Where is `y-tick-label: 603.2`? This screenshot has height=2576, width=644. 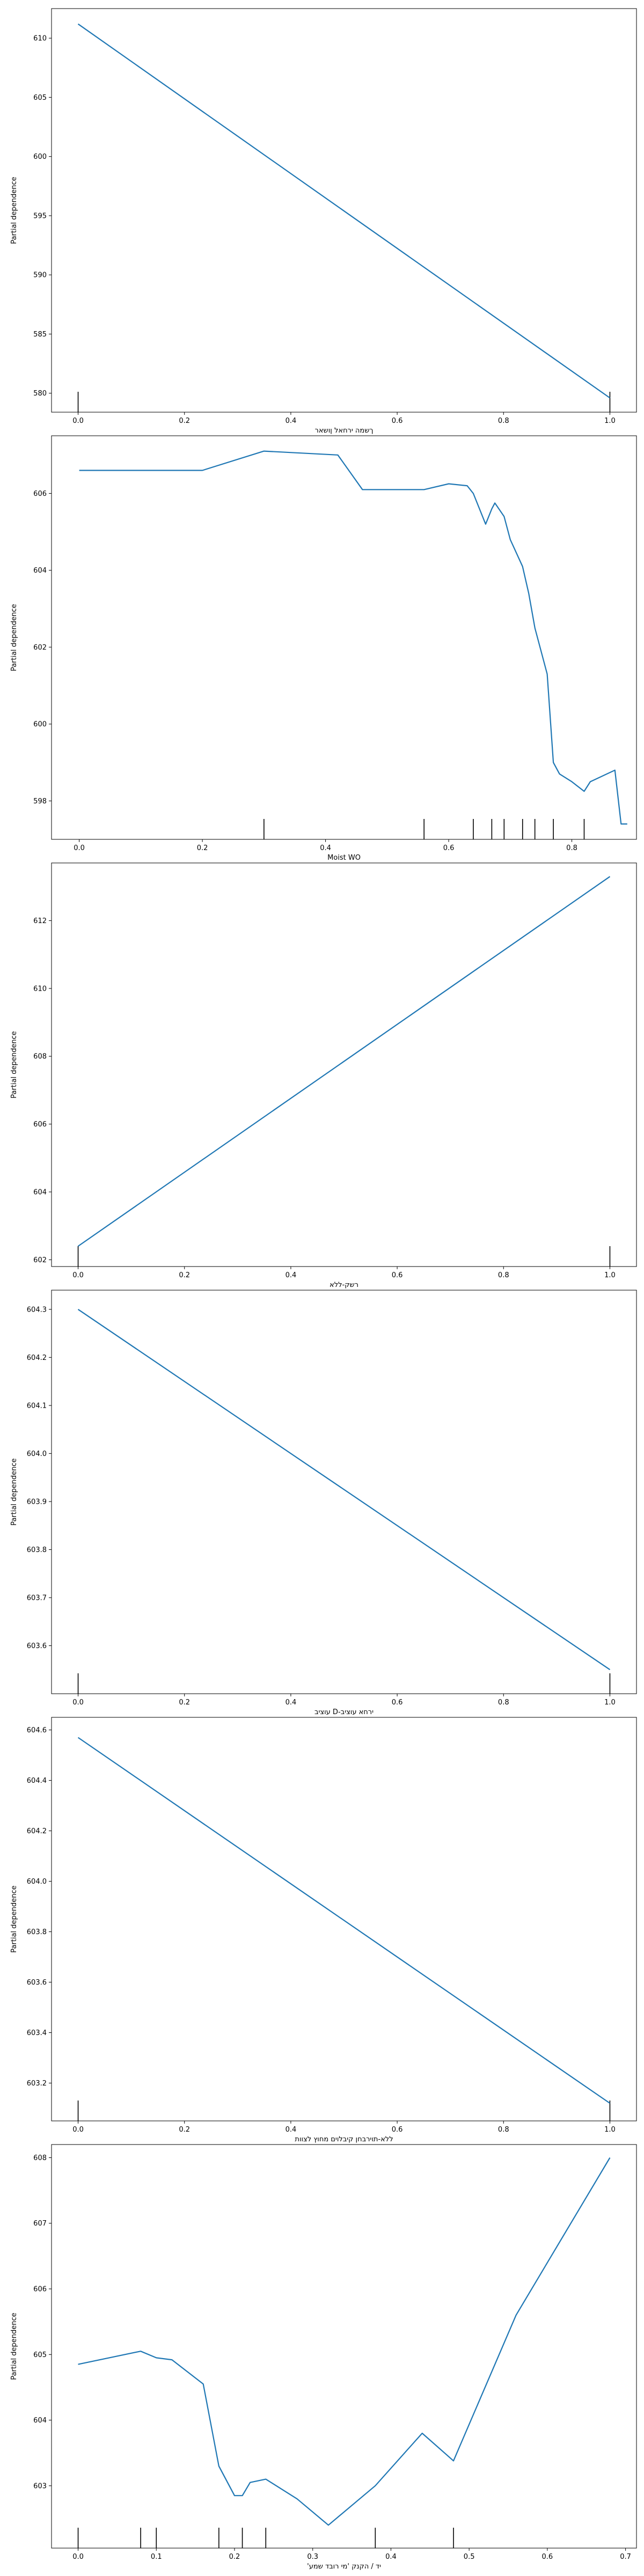 y-tick-label: 603.2 is located at coordinates (37, 2084).